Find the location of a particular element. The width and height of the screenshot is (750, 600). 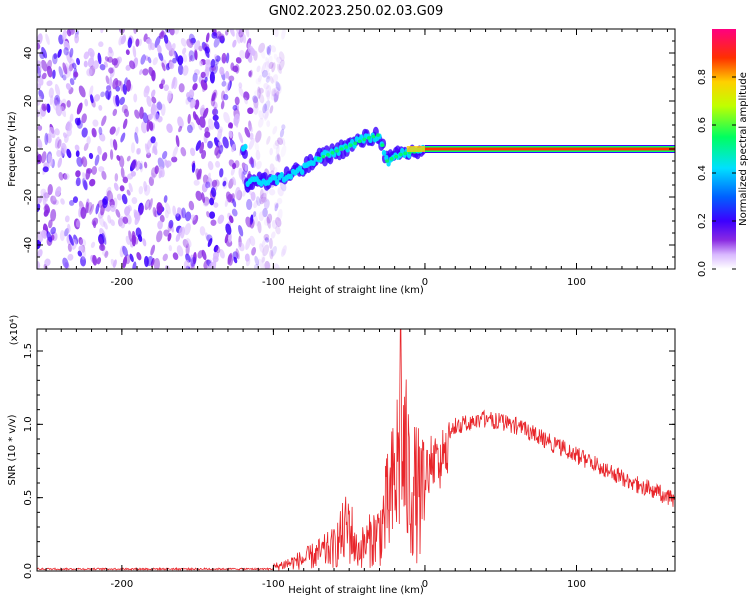

x-tick-label: -200 is located at coordinates (122, 282).